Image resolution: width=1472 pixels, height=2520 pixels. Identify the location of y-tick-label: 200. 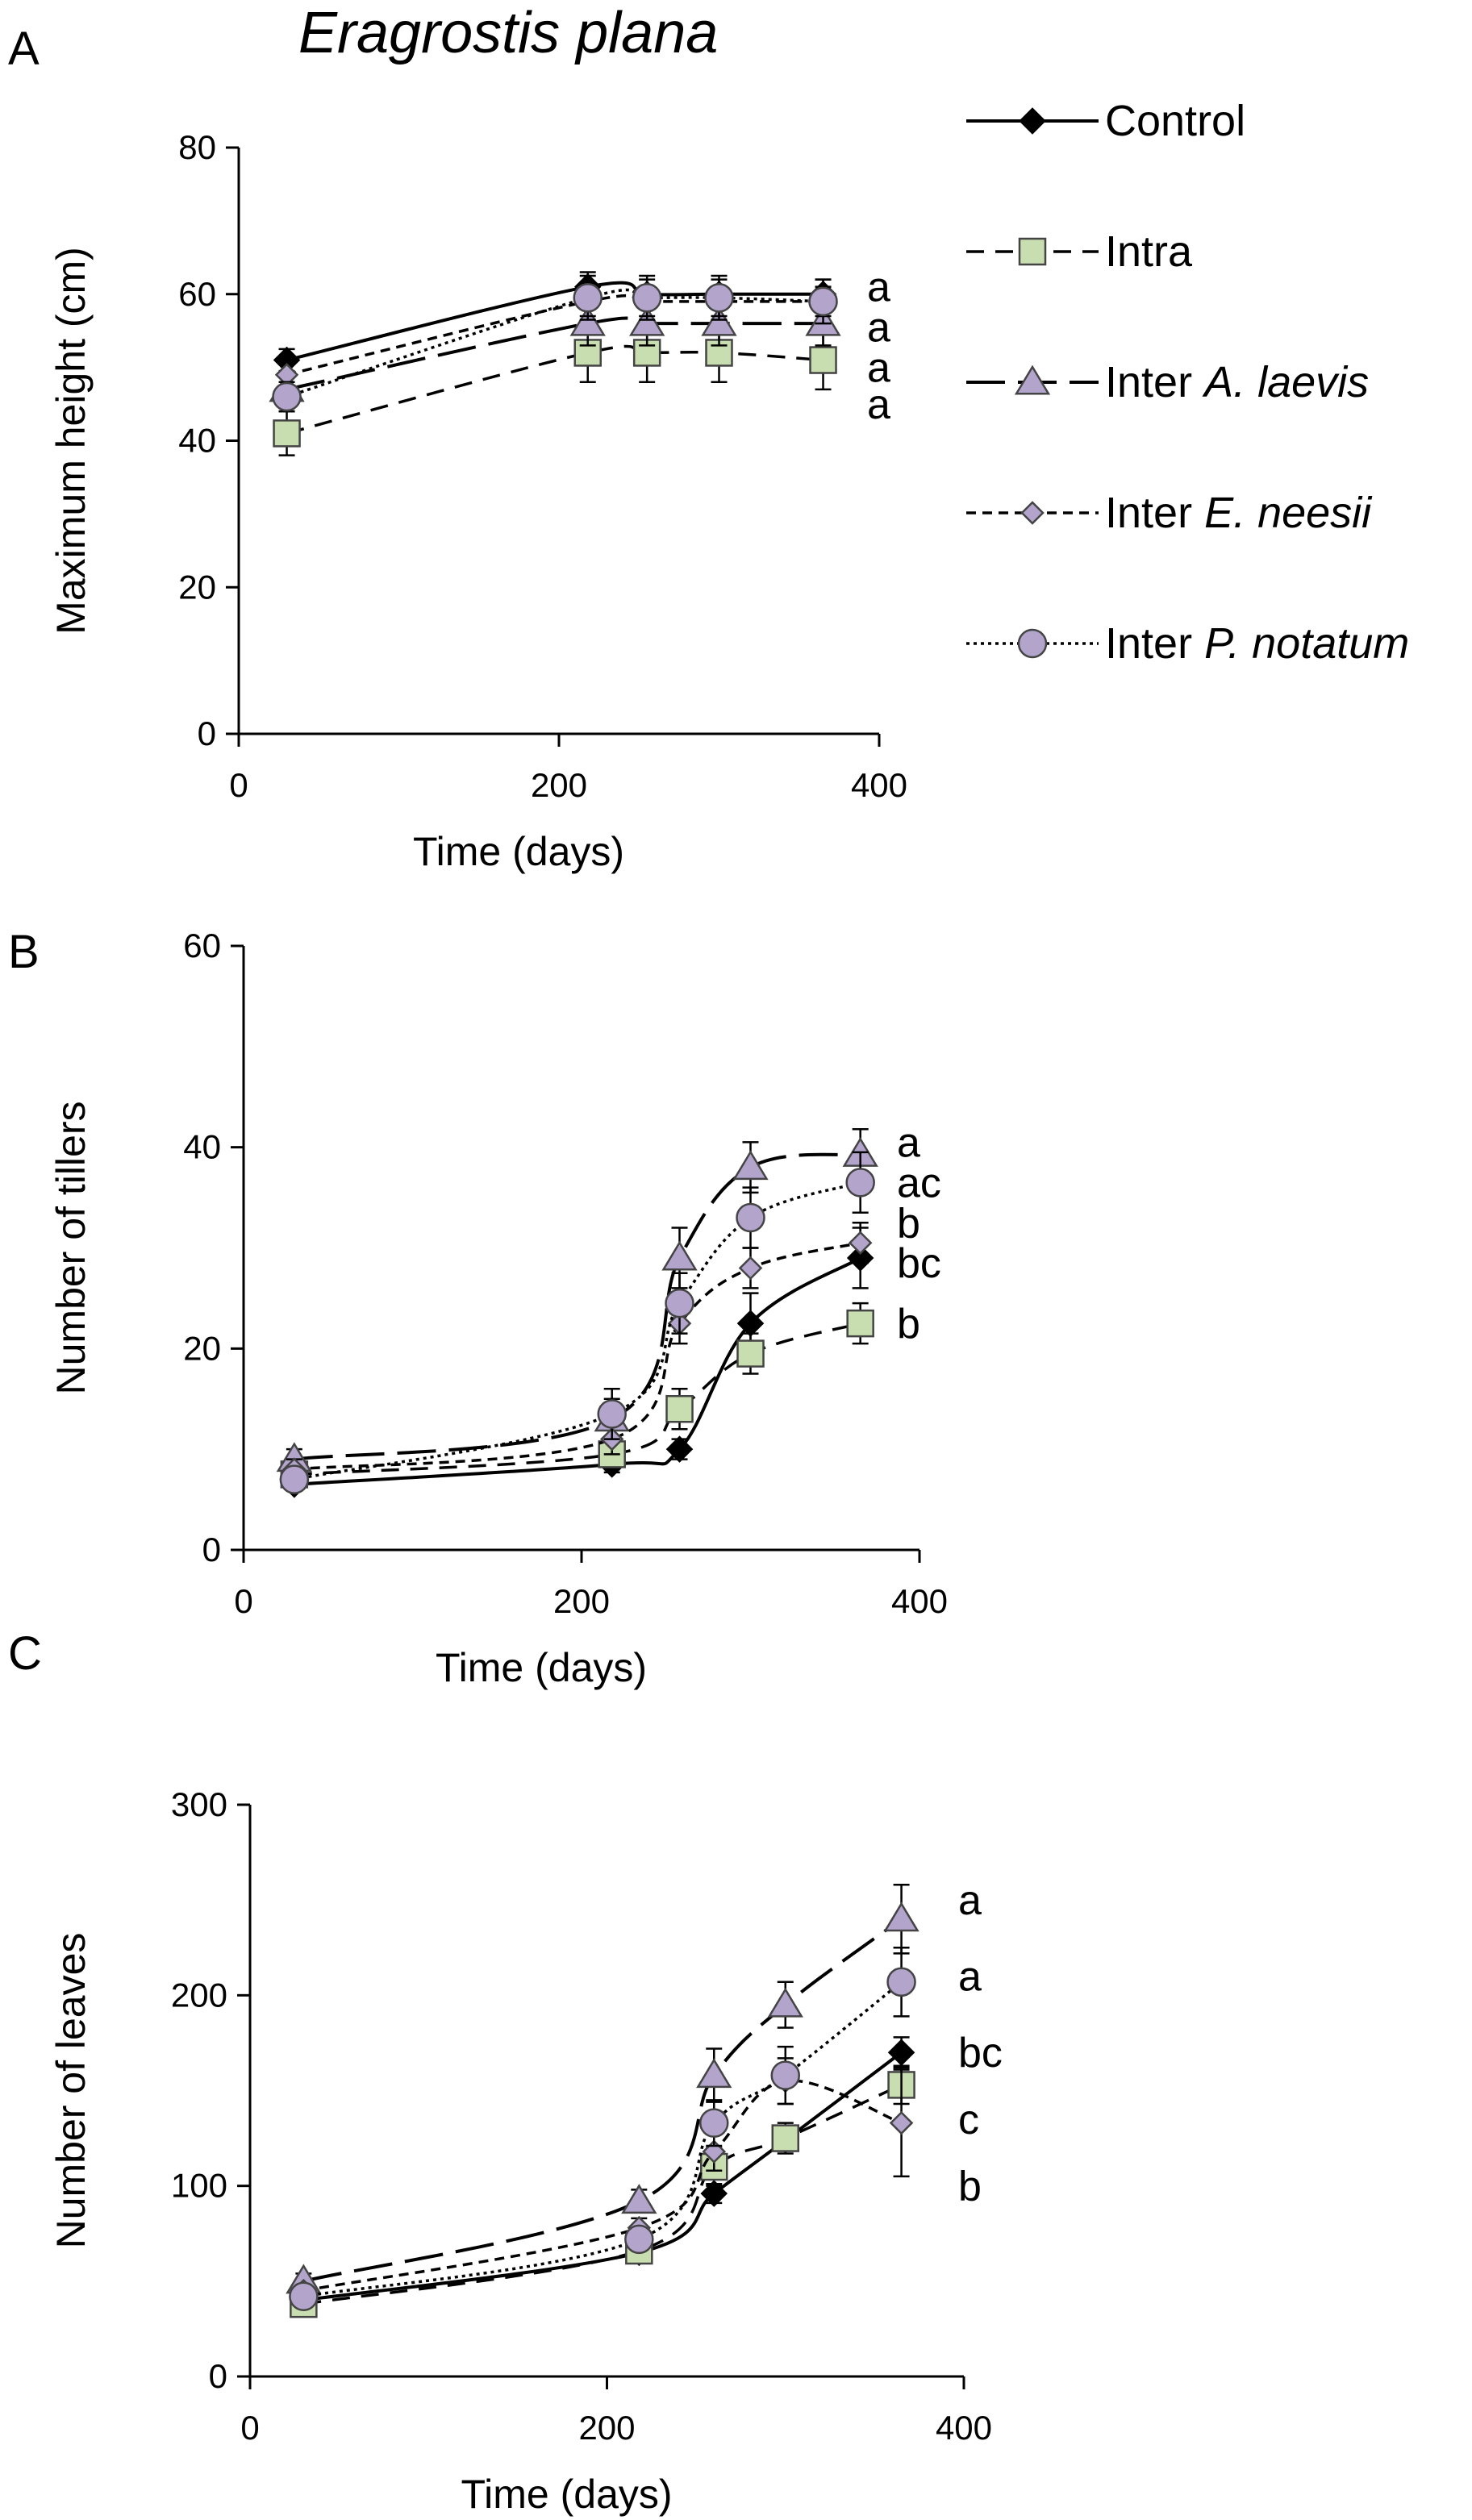
(199, 1995).